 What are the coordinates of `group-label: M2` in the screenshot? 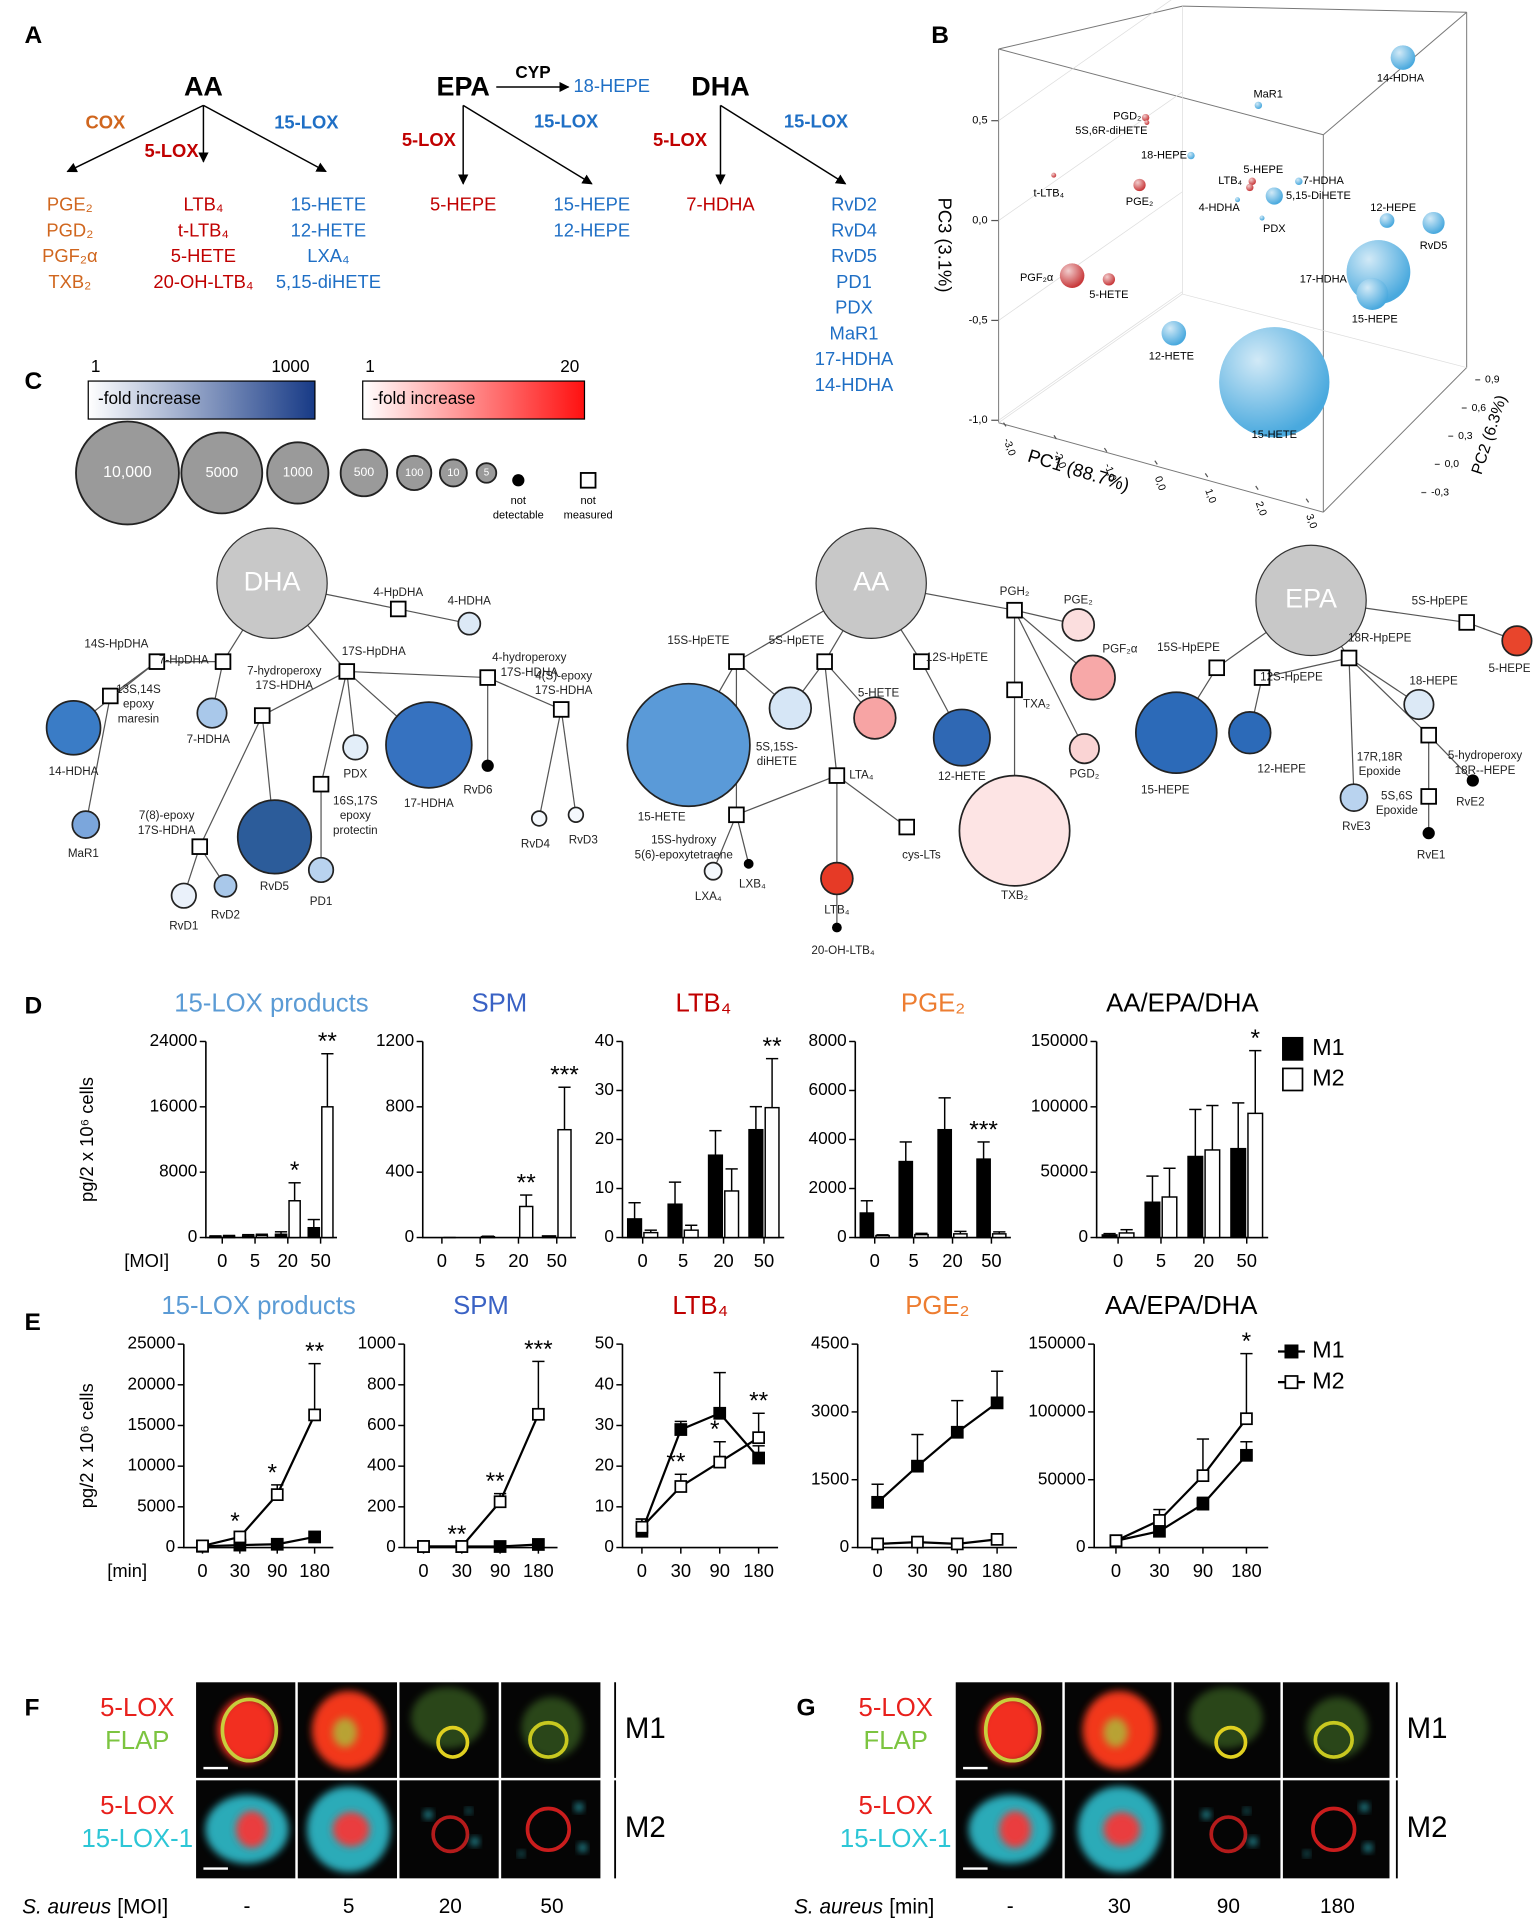 It's located at (645, 1827).